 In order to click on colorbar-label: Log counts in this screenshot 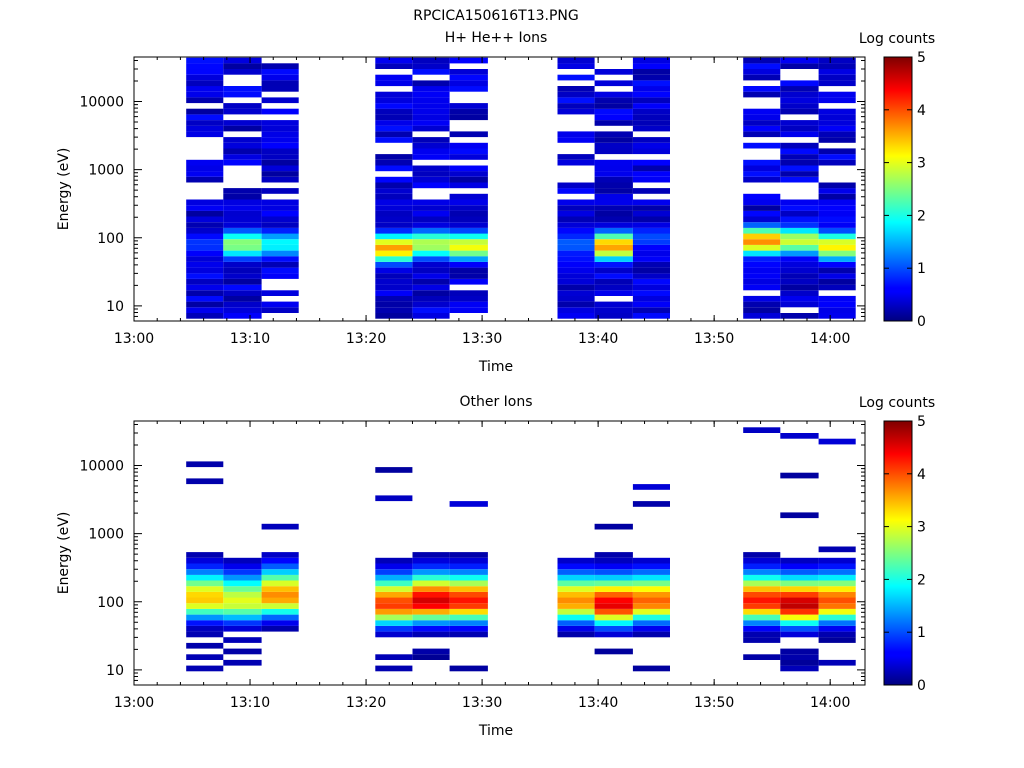, I will do `click(897, 403)`.